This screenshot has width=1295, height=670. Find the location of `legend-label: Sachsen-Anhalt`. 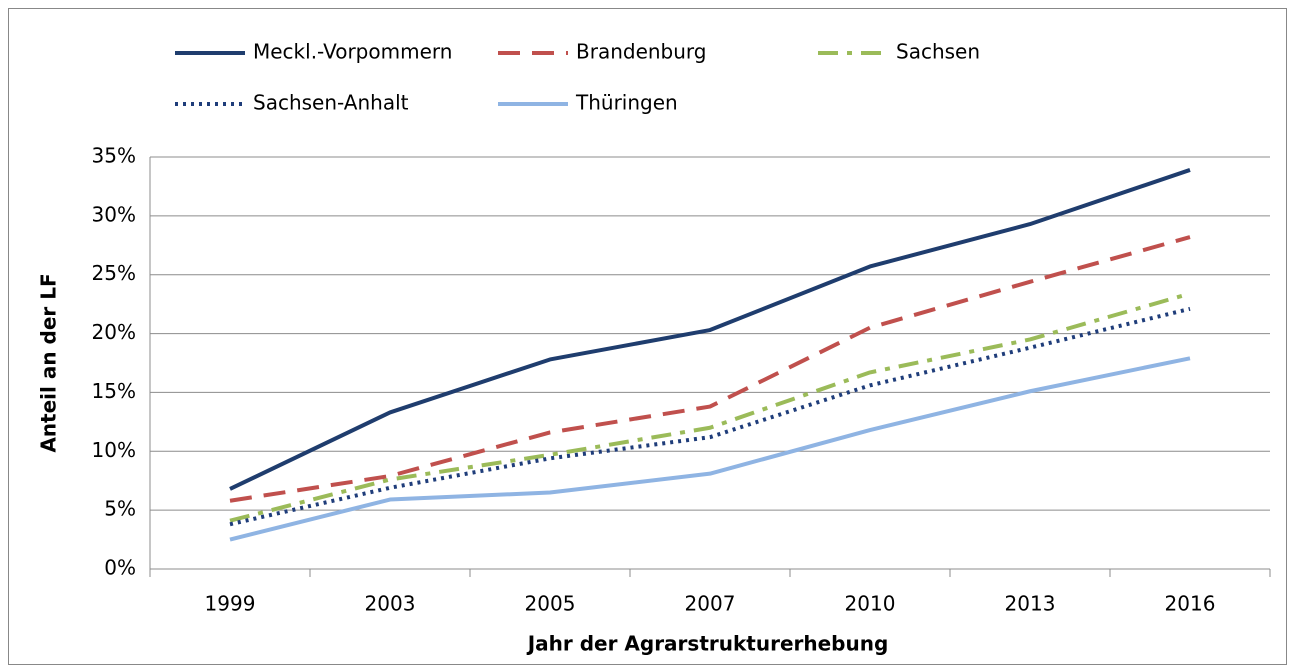

legend-label: Sachsen-Anhalt is located at coordinates (331, 103).